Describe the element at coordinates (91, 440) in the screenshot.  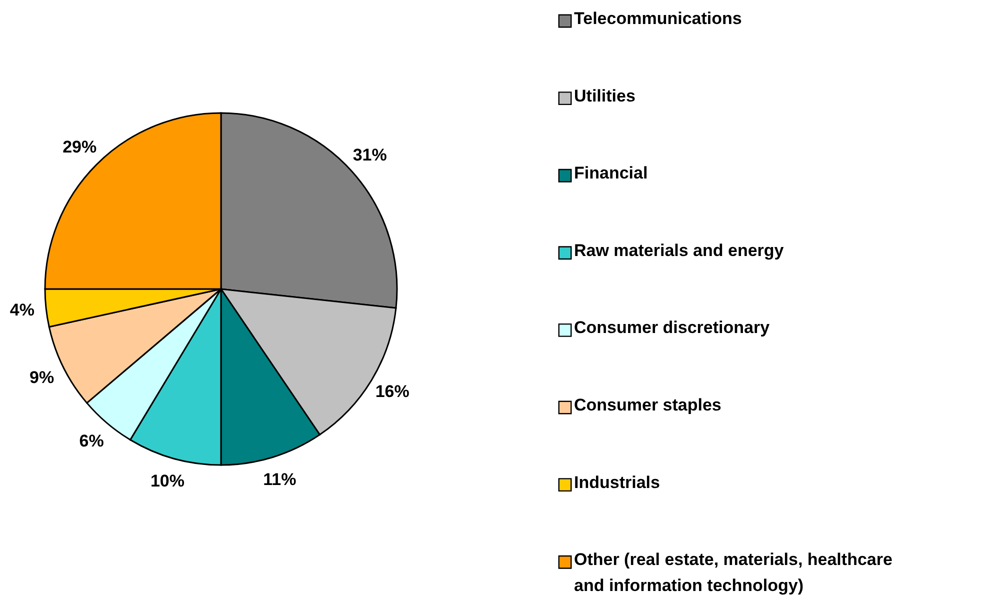
I see `data-label: 6%` at that location.